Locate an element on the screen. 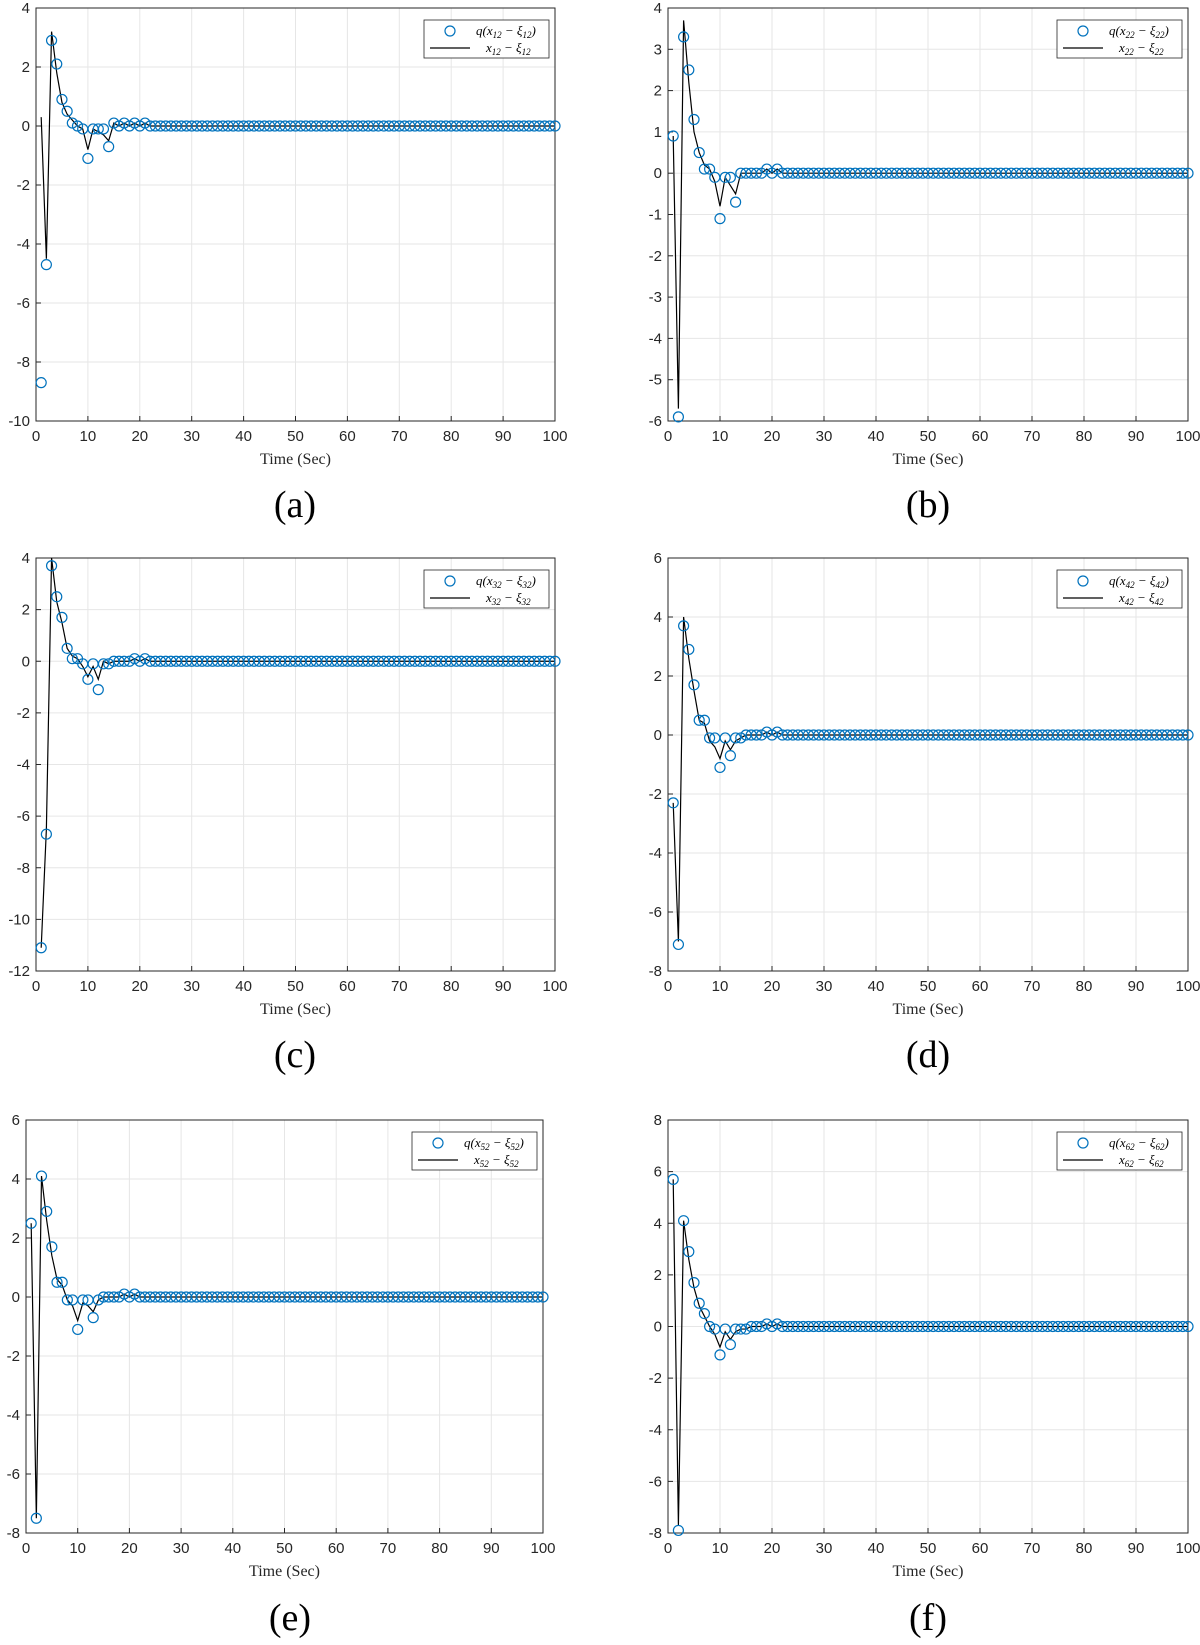 The width and height of the screenshot is (1200, 1645). y-tick-label: -3 is located at coordinates (655, 297).